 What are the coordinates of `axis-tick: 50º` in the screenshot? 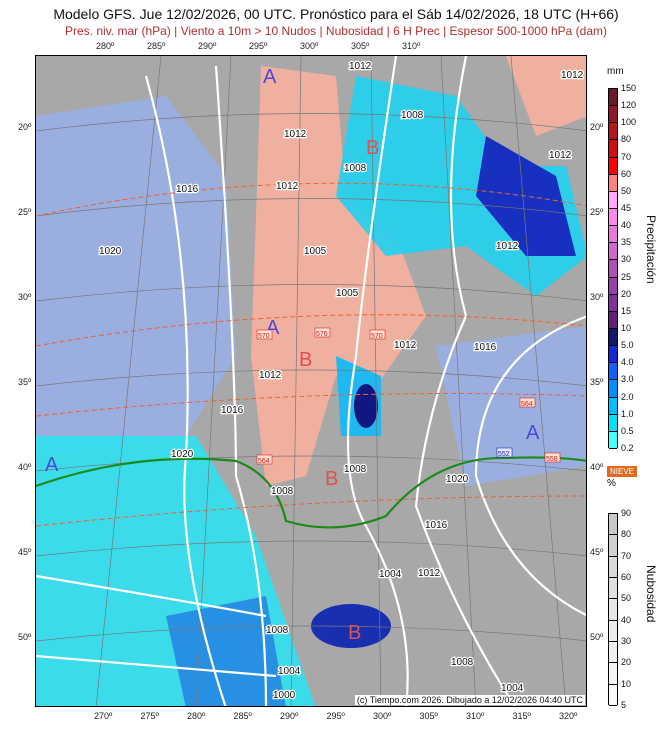 It's located at (25, 637).